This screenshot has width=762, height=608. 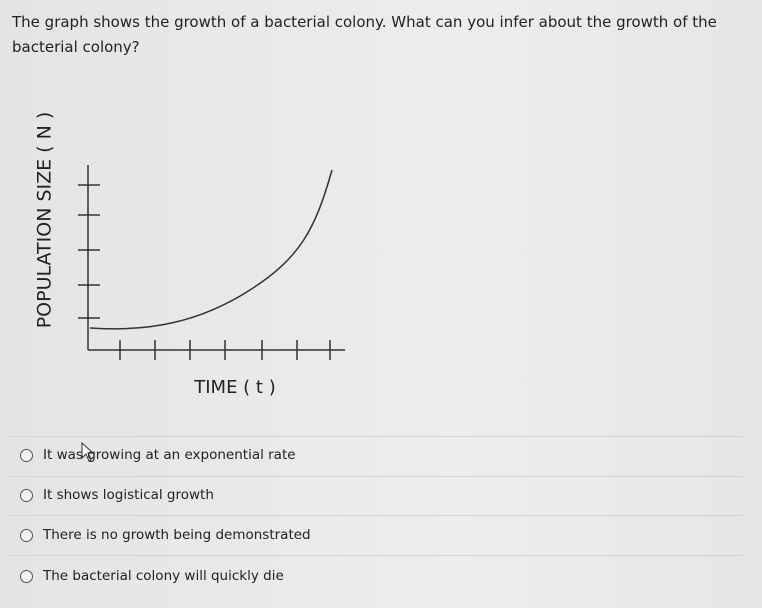 What do you see at coordinates (163, 576) in the screenshot?
I see `option-label: The bacterial colony will quickly die` at bounding box center [163, 576].